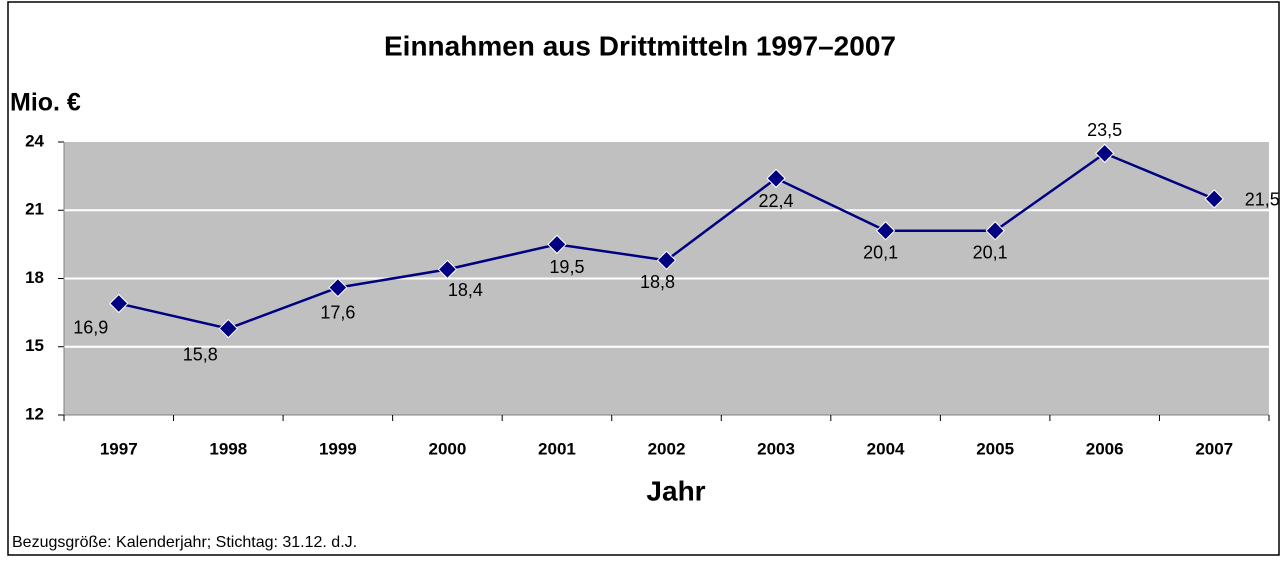 This screenshot has height=562, width=1287. Describe the element at coordinates (566, 267) in the screenshot. I see `data-label: 19,5` at that location.